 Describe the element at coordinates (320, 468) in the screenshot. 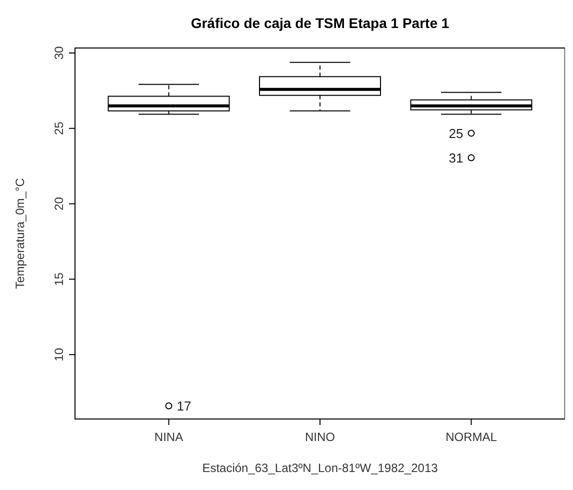

I see `x-axis-title: Estación_63_Lat3ºN_Lon-81ºW_1982_2013` at that location.